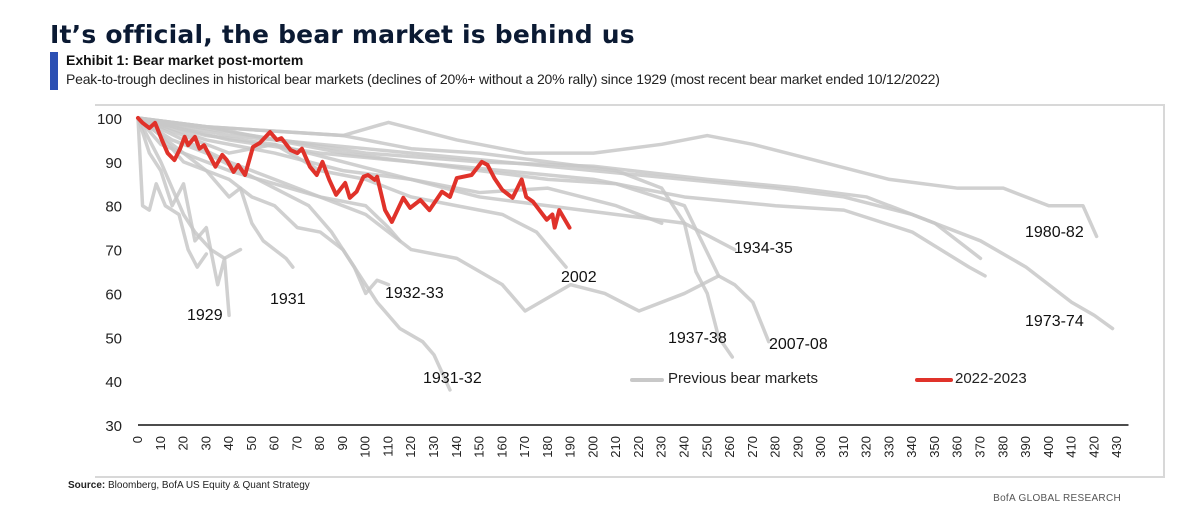 The width and height of the screenshot is (1179, 508). Describe the element at coordinates (479, 447) in the screenshot. I see `x-tick-label: 150` at that location.